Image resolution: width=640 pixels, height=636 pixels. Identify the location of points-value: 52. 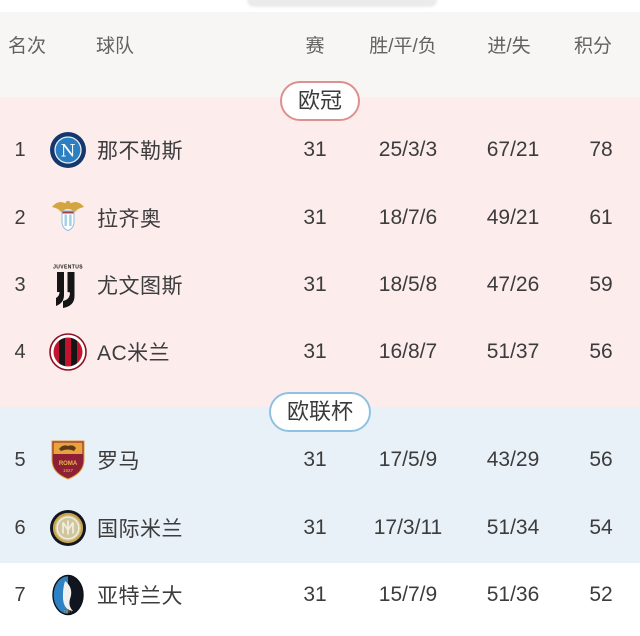
(601, 594).